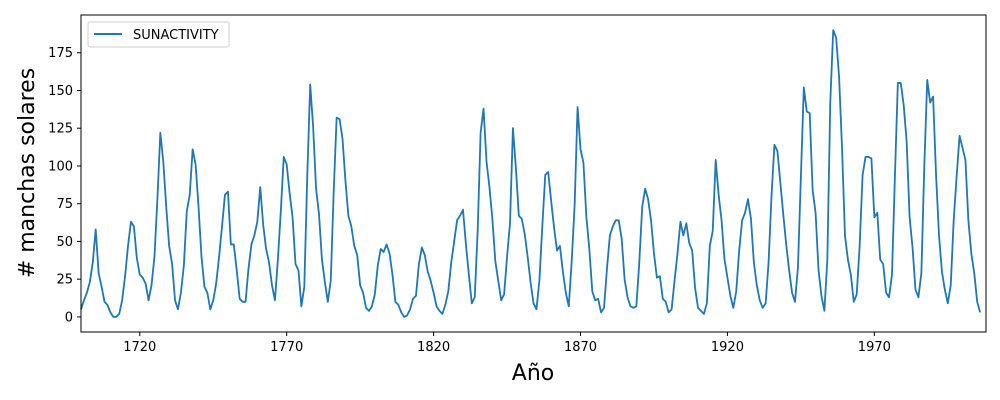 This screenshot has width=1000, height=400. Describe the element at coordinates (727, 347) in the screenshot. I see `x-tick-label: 1920` at that location.